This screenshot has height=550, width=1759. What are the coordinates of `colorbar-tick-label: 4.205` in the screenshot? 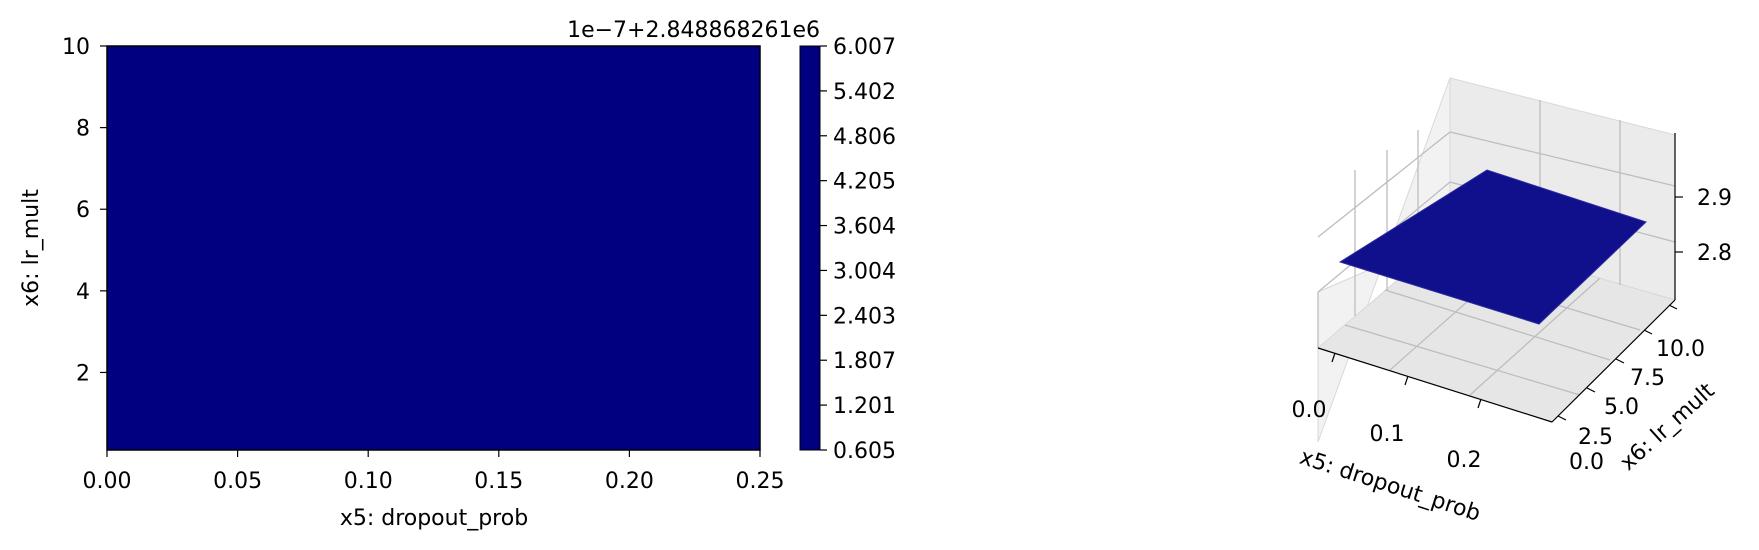 It's located at (864, 182).